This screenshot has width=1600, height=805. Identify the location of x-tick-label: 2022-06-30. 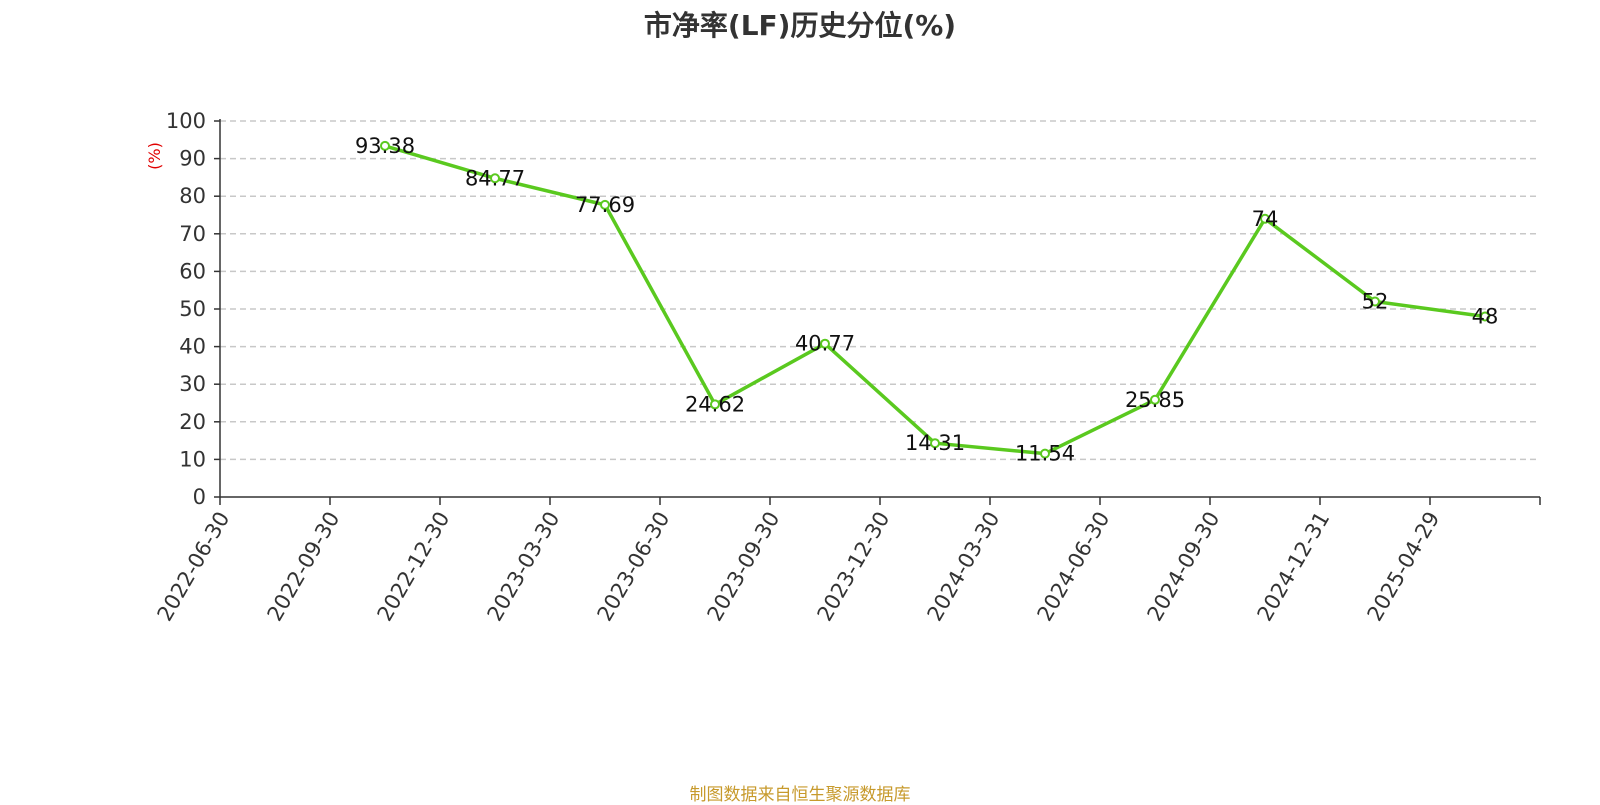
(194, 567).